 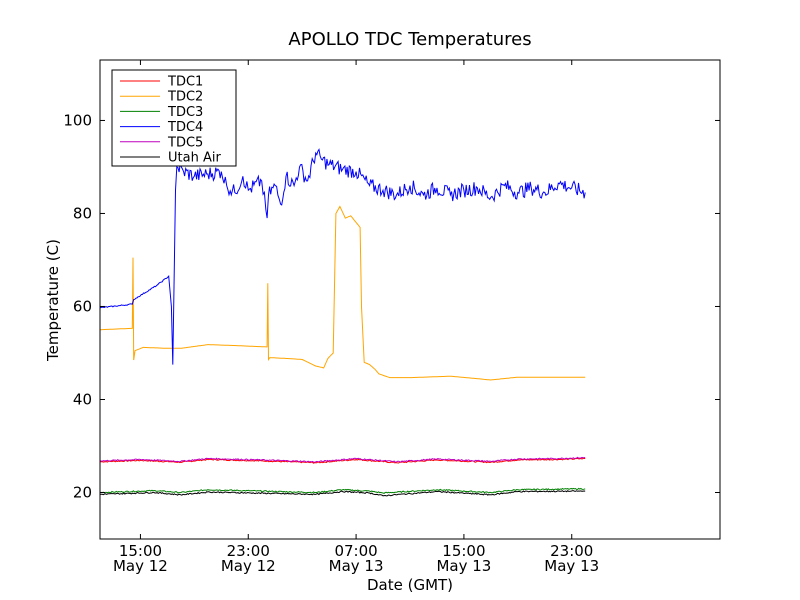 What do you see at coordinates (185, 127) in the screenshot?
I see `legend-label: TDC4` at bounding box center [185, 127].